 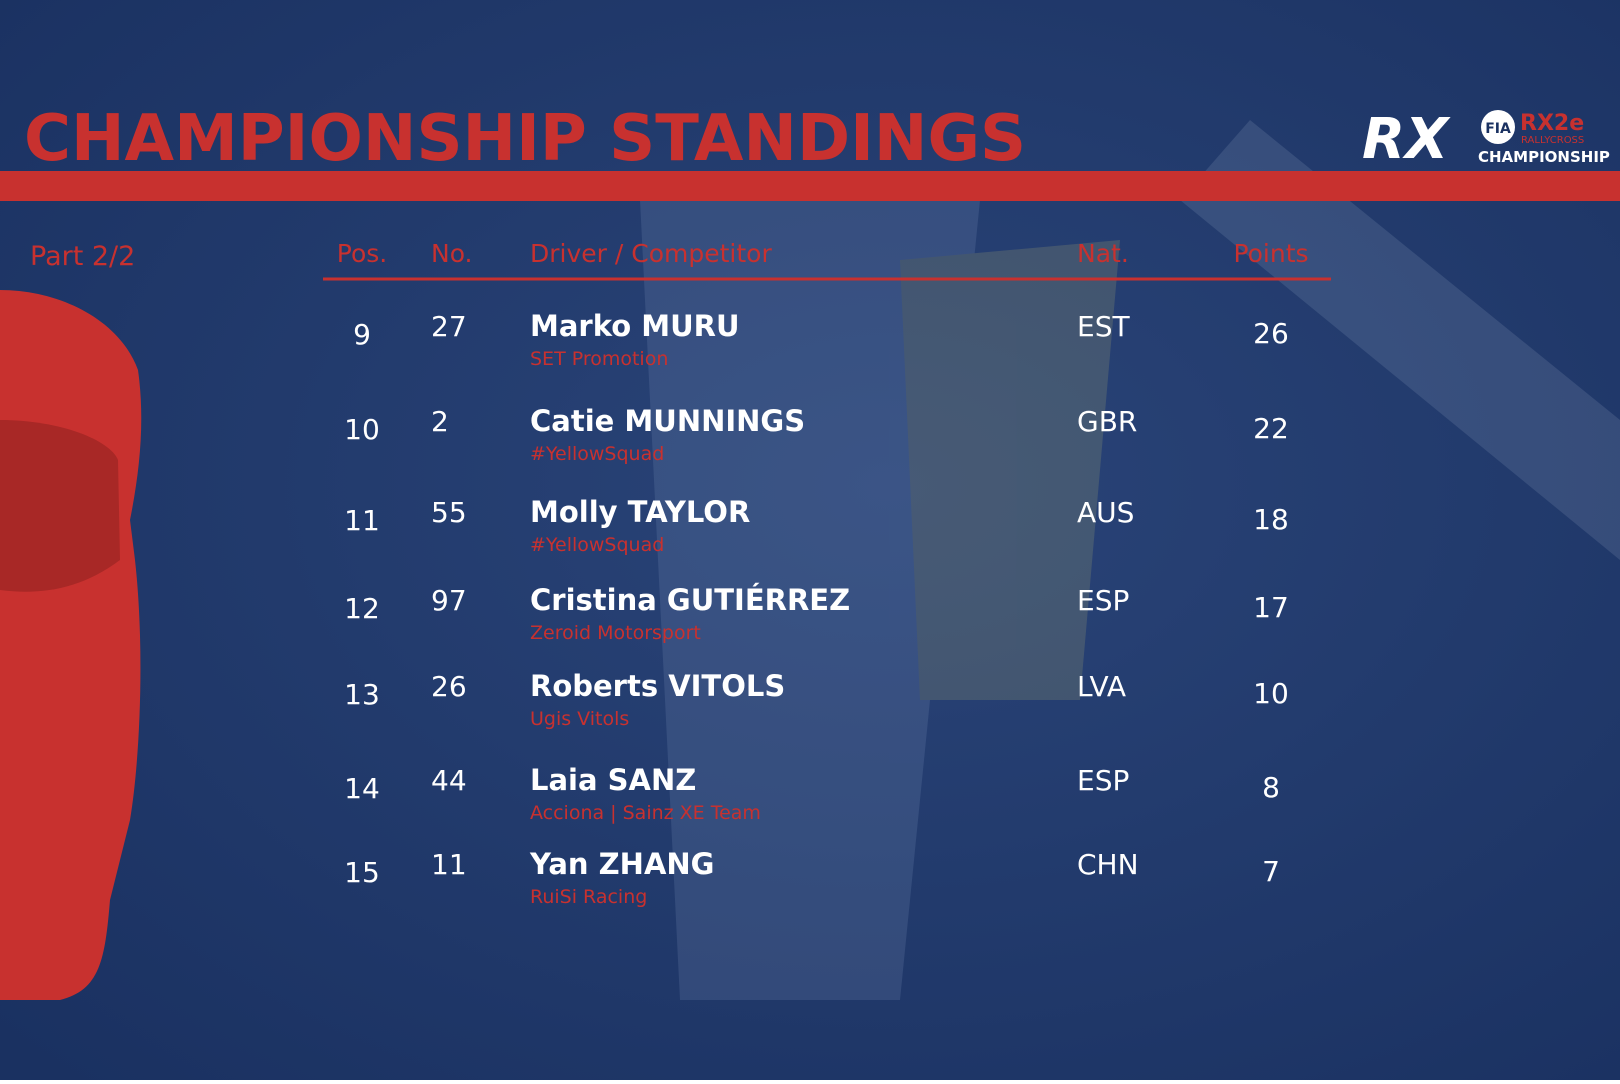 I want to click on driver-name: Marko MURU, so click(x=635, y=326).